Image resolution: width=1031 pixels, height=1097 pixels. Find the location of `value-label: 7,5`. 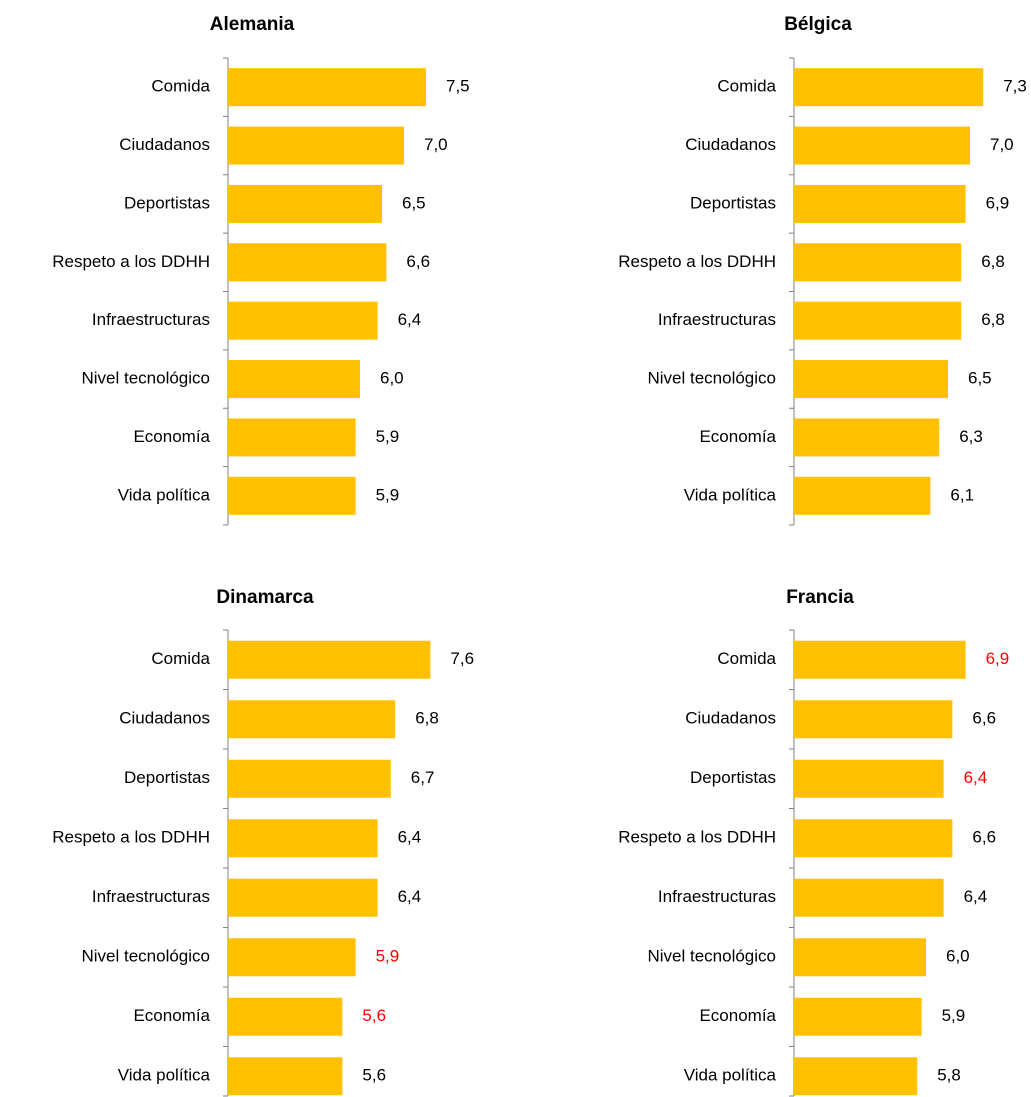

value-label: 7,5 is located at coordinates (458, 86).